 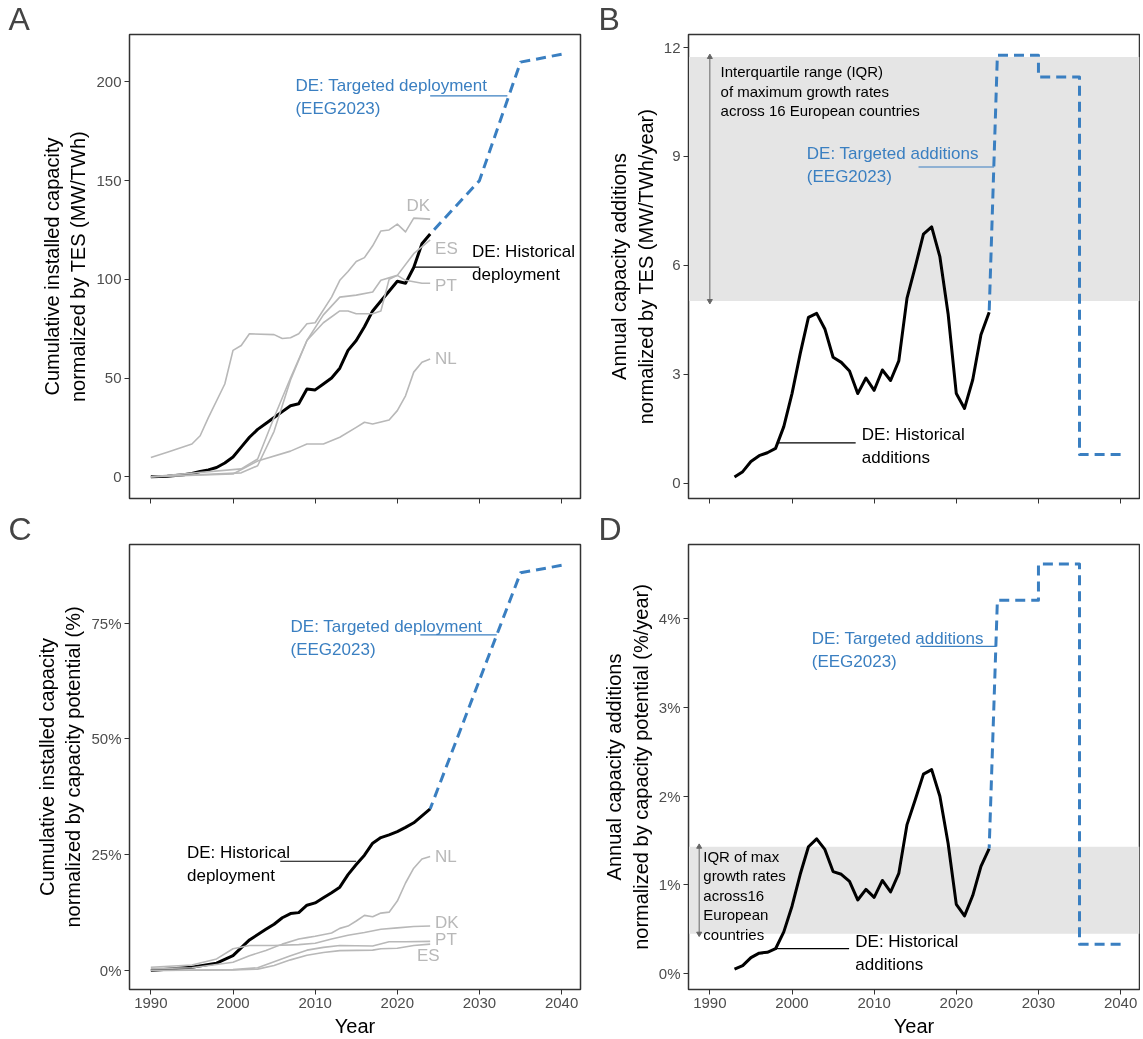 I want to click on band-label: IQR of max growth rates across16 European countries, so click(x=744, y=895).